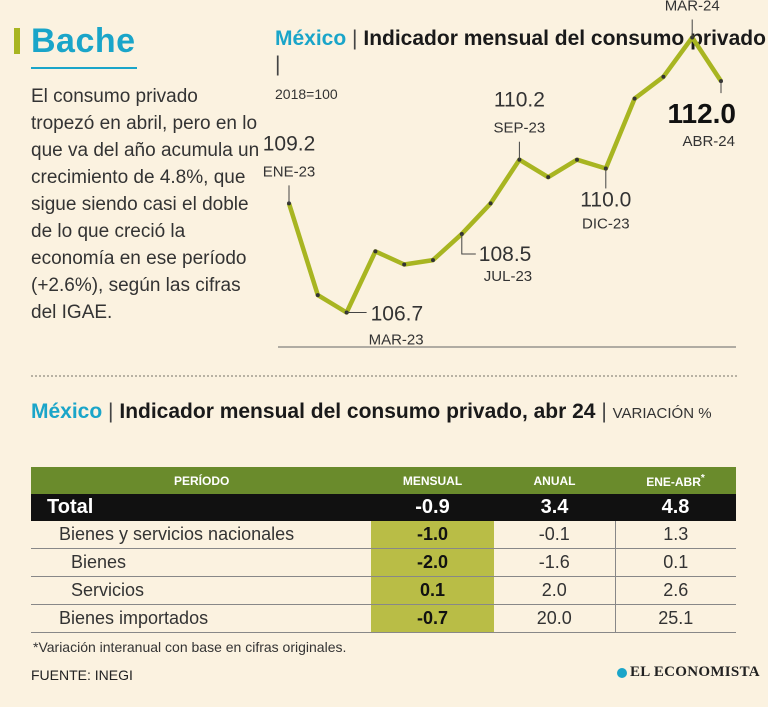 The height and width of the screenshot is (707, 768). I want to click on annotation-jul-23-value: 108.5, so click(505, 254).